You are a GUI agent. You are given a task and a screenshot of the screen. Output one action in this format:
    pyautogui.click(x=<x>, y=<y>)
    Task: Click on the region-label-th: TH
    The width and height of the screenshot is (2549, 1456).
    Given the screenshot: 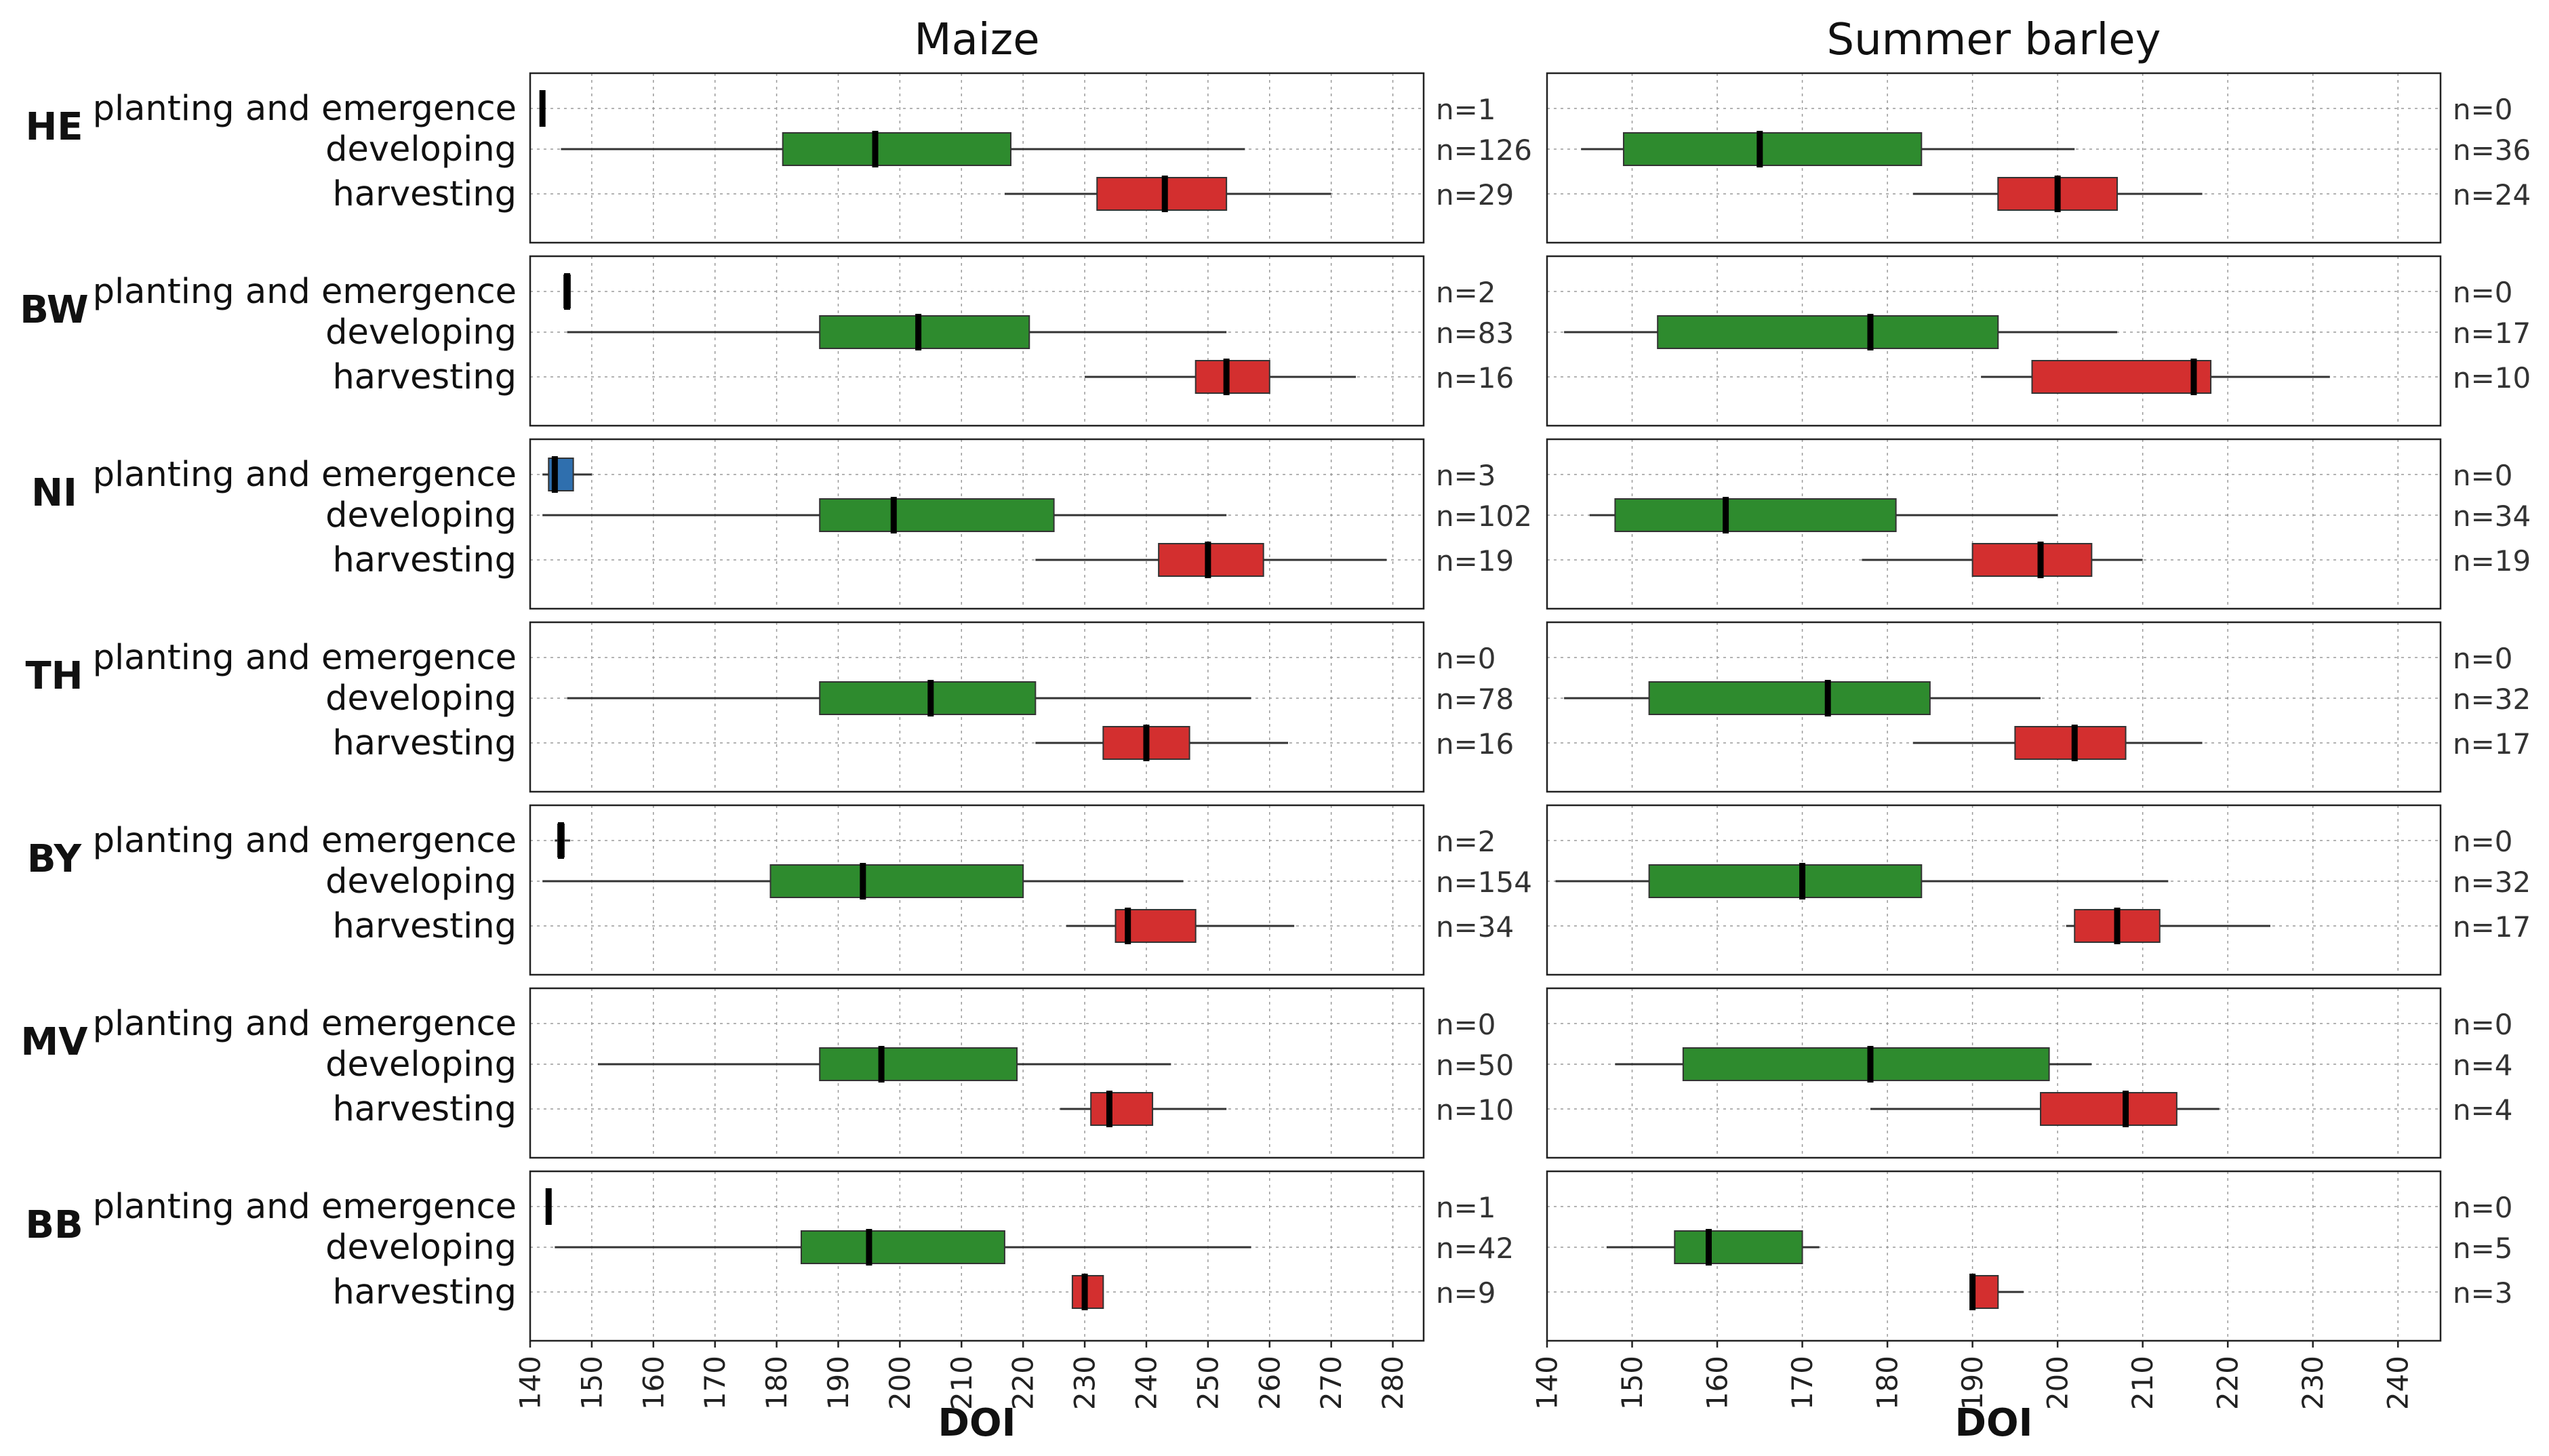 What is the action you would take?
    pyautogui.click(x=54, y=676)
    